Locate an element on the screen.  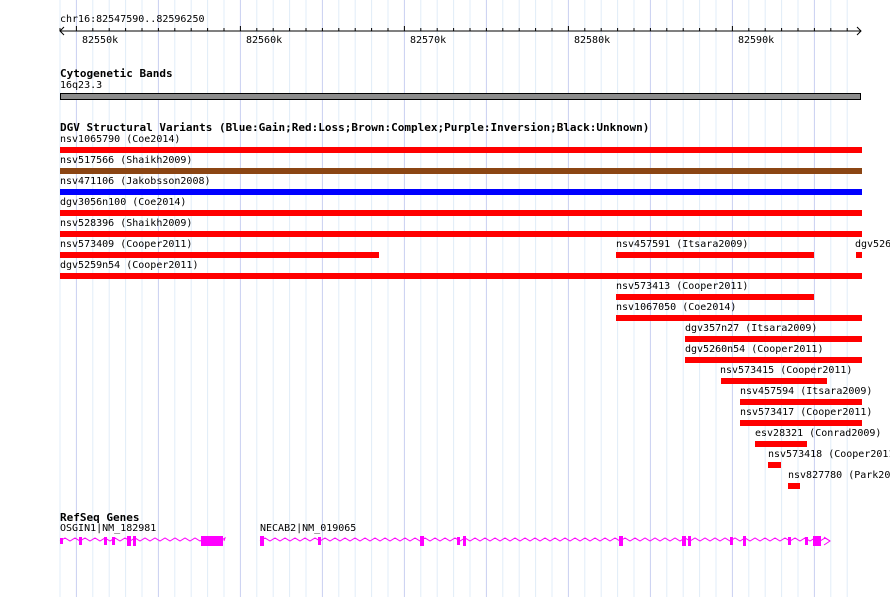
gene-strand-arrow is located at coordinates (827, 541).